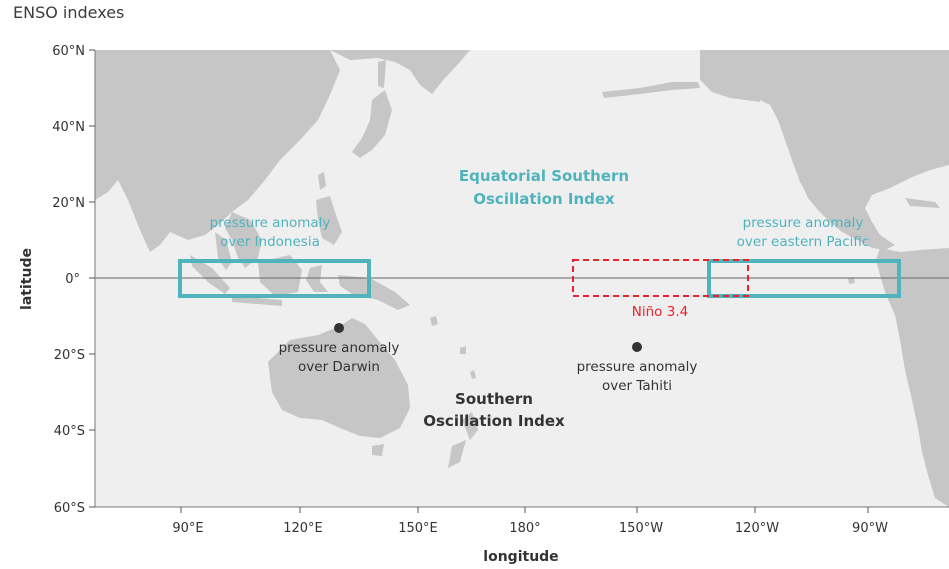 The image size is (949, 569). Describe the element at coordinates (92, 278) in the screenshot. I see `lat-tick-marks` at that location.